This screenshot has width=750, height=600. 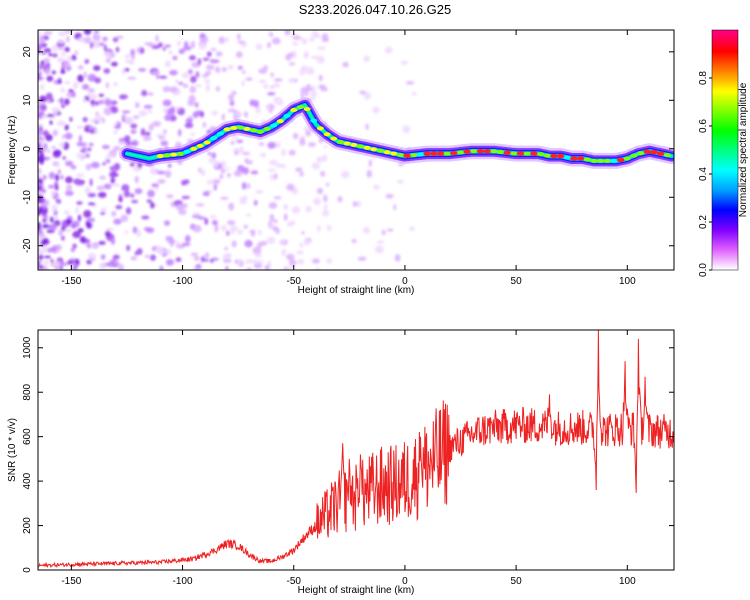 I want to click on x-tick-label: 0, so click(x=405, y=281).